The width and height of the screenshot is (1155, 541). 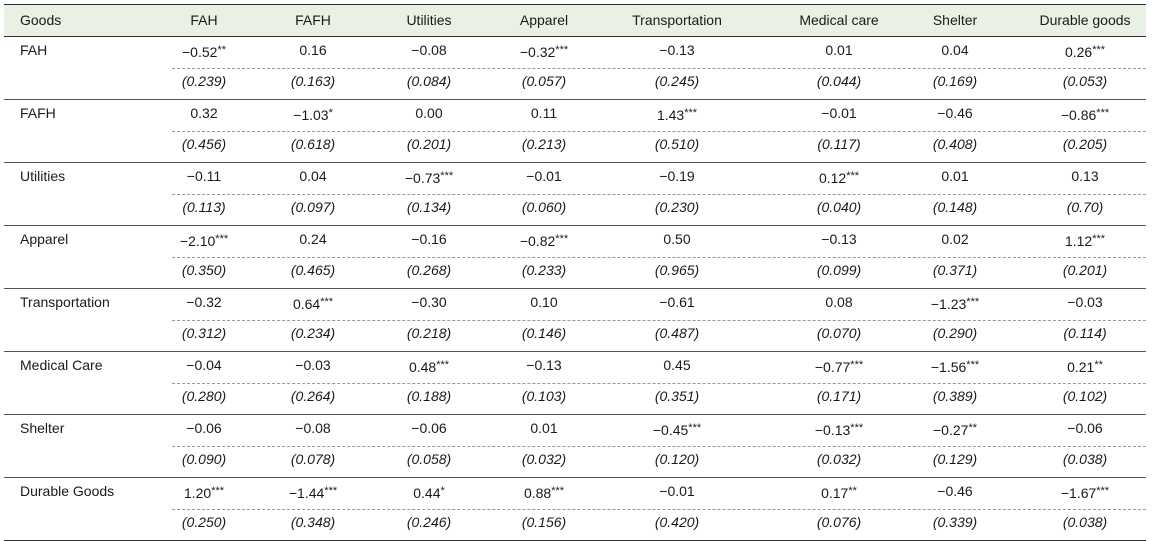 What do you see at coordinates (670, 430) in the screenshot?
I see `coefficient-value: −0.45` at bounding box center [670, 430].